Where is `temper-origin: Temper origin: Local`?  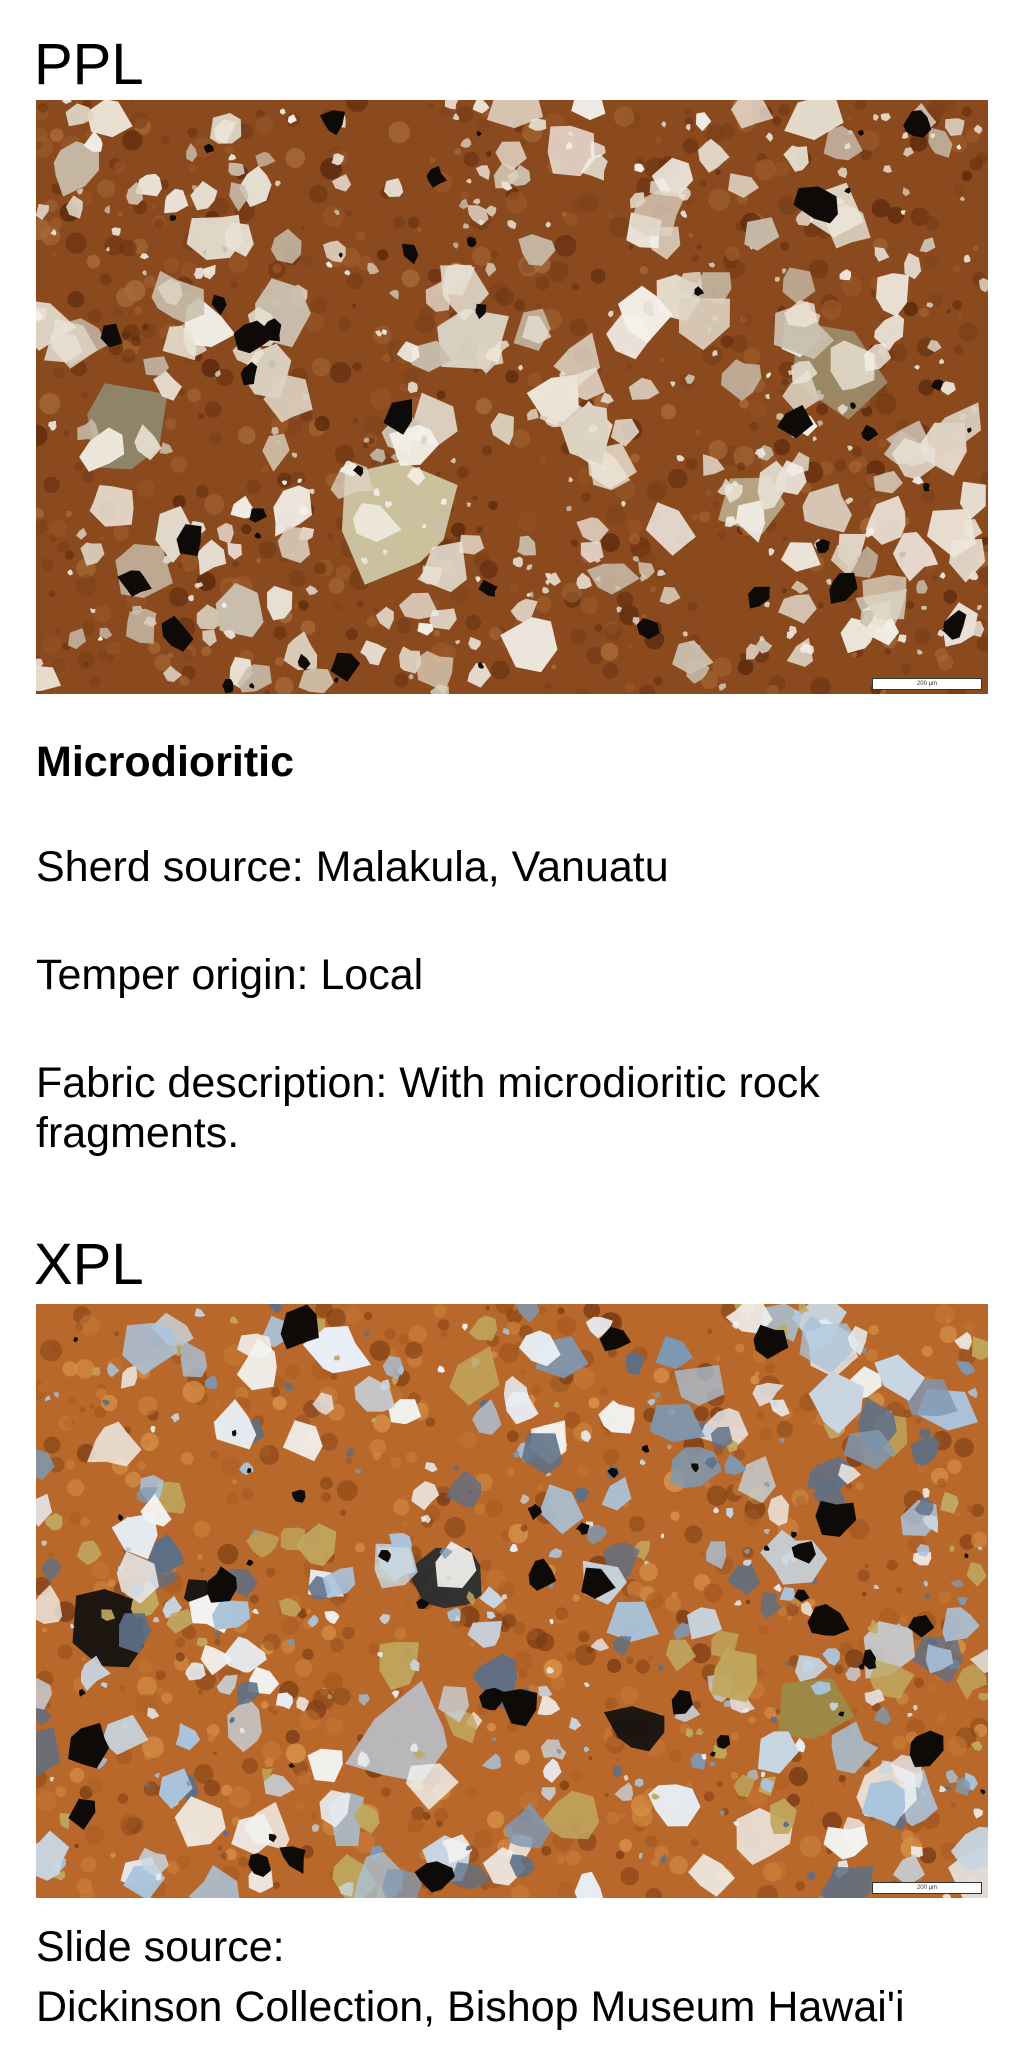
temper-origin: Temper origin: Local is located at coordinates (230, 975).